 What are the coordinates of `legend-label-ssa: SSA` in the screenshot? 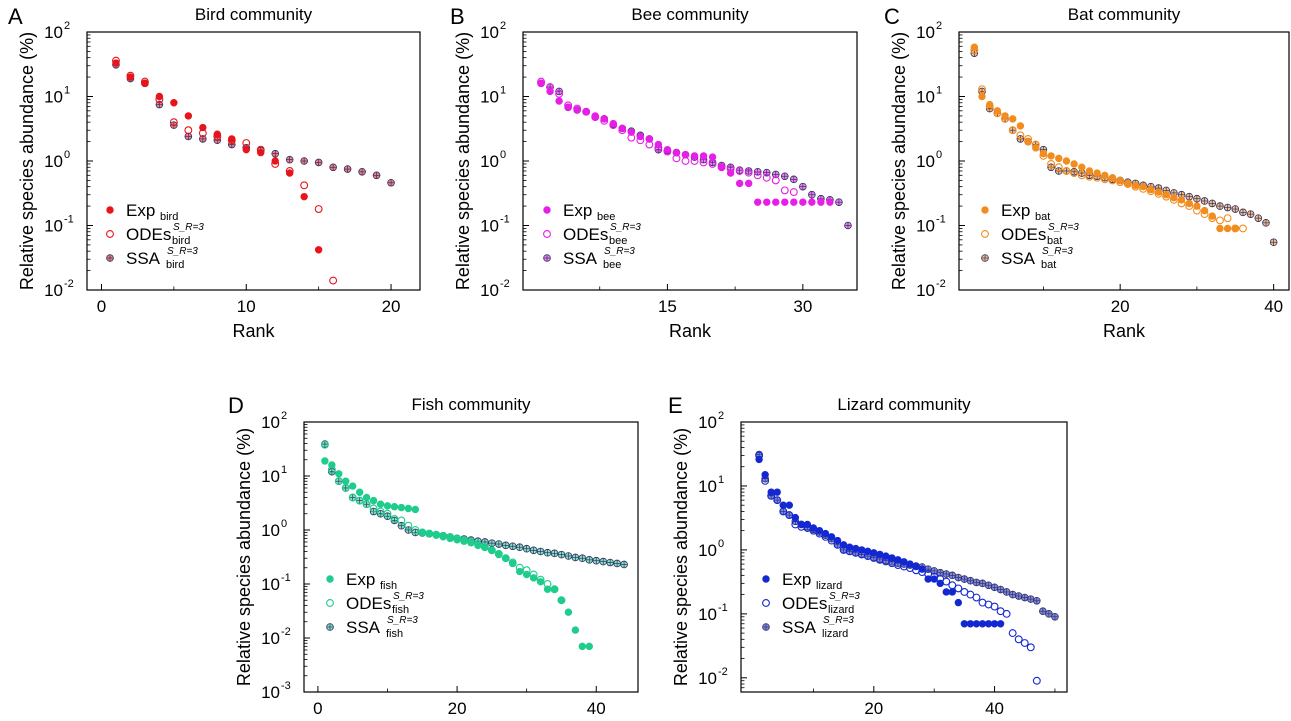 It's located at (143, 258).